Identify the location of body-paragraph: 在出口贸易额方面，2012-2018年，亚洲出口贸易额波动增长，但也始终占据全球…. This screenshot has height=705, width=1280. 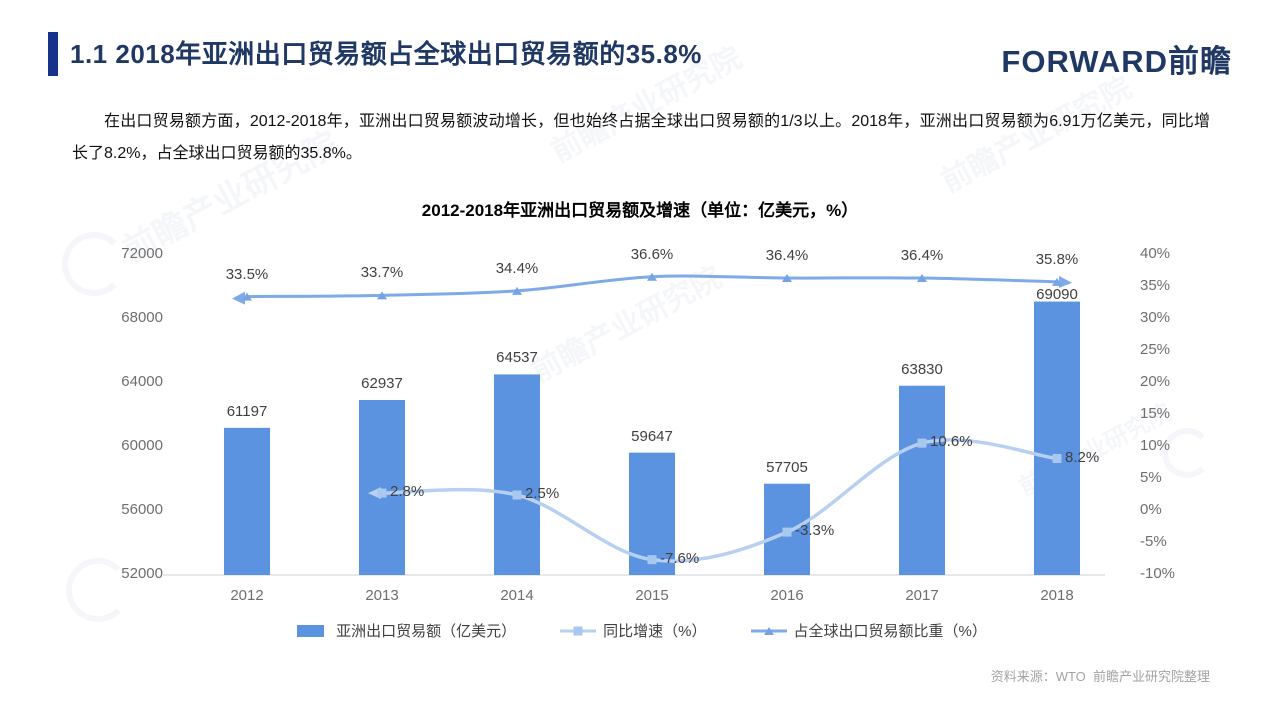
(641, 137).